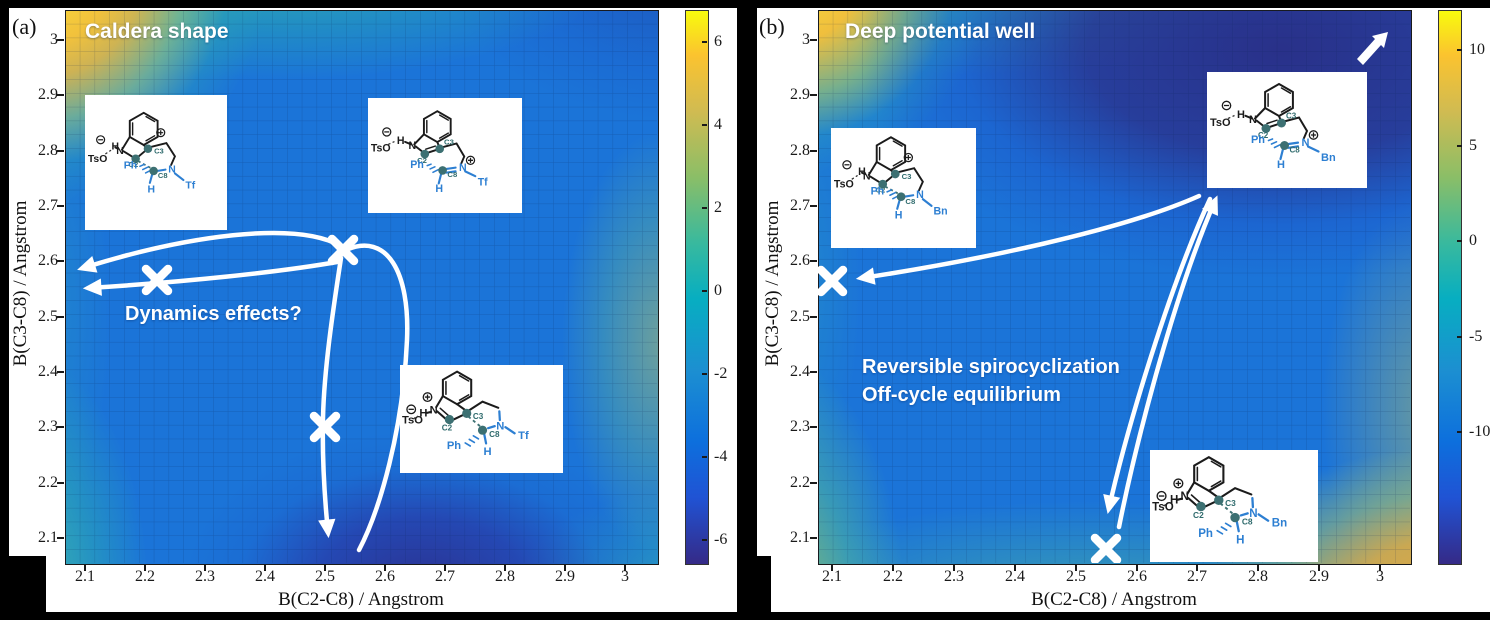 Image resolution: width=1490 pixels, height=620 pixels. What do you see at coordinates (867, 176) in the screenshot?
I see `atom-label-n: N` at bounding box center [867, 176].